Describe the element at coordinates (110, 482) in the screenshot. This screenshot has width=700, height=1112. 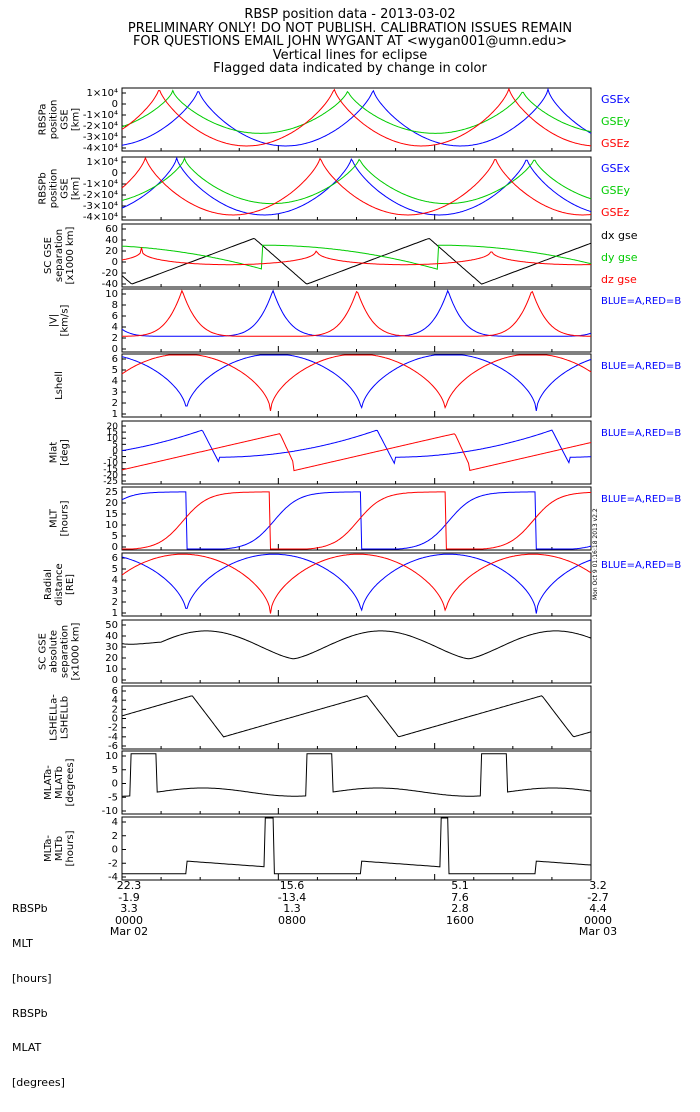
I see `y-tick-label: -25` at that location.